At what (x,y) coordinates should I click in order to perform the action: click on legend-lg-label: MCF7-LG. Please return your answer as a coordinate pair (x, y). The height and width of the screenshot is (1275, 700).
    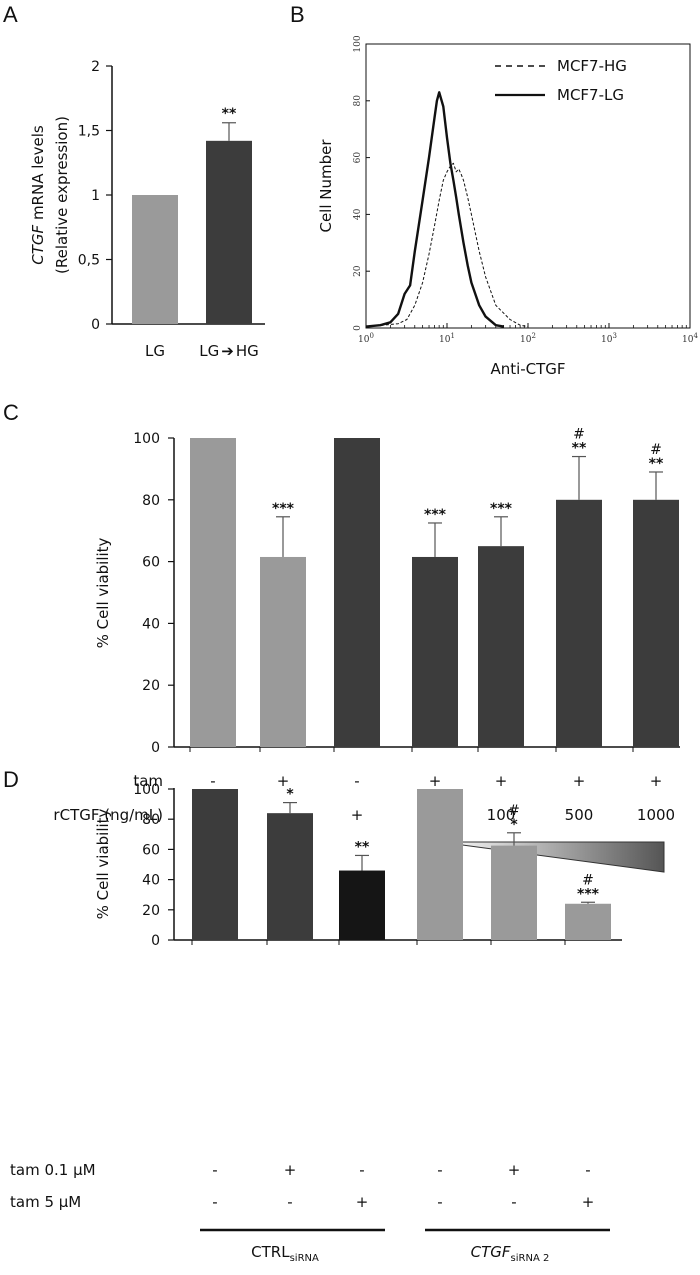
    Looking at the image, I should click on (590, 95).